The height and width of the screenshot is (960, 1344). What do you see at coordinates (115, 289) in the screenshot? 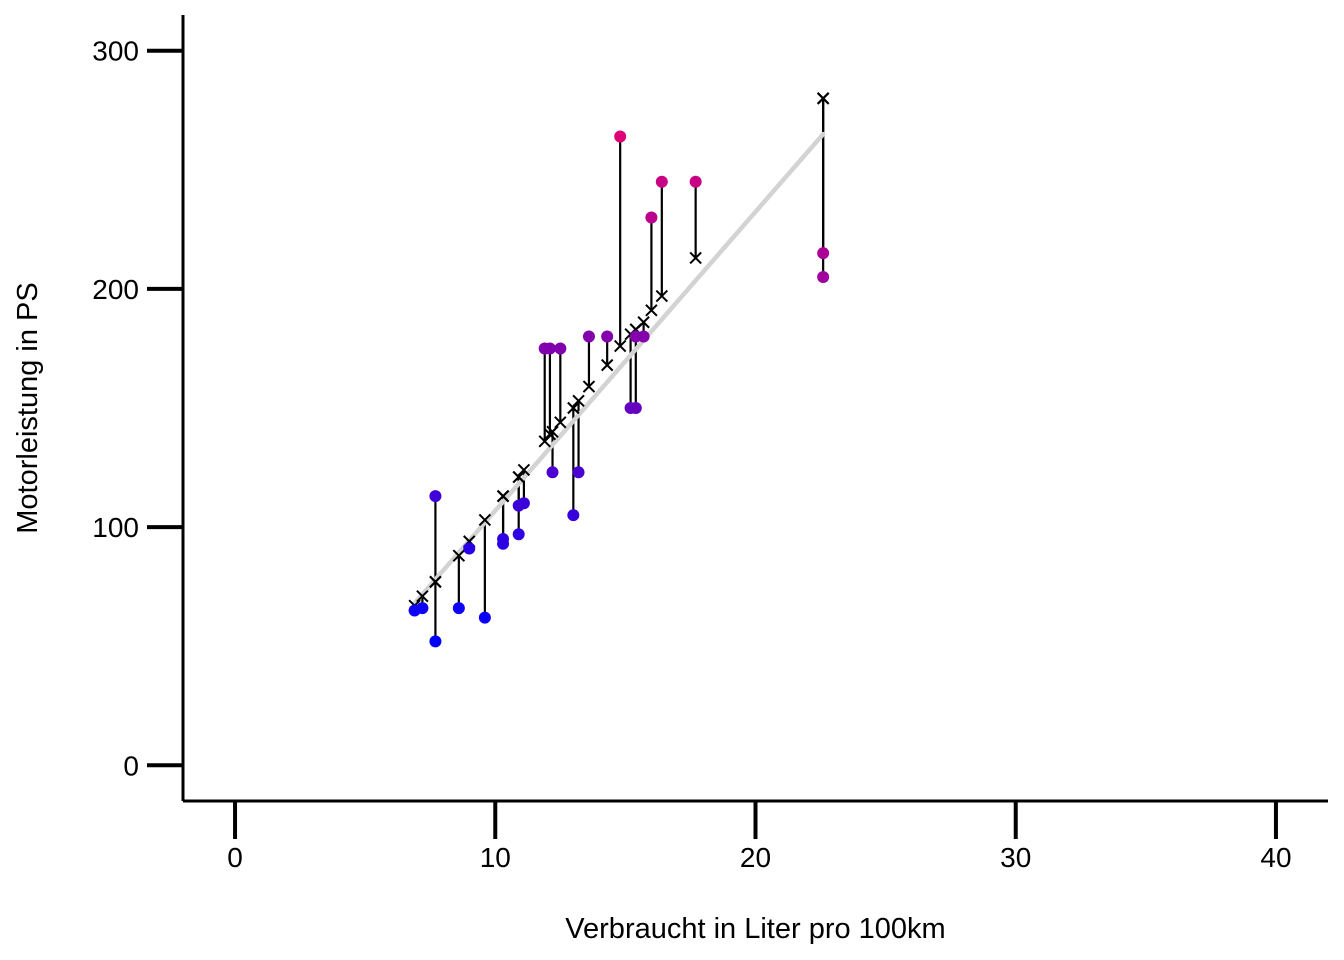
I see `y-tick-label: 200` at bounding box center [115, 289].